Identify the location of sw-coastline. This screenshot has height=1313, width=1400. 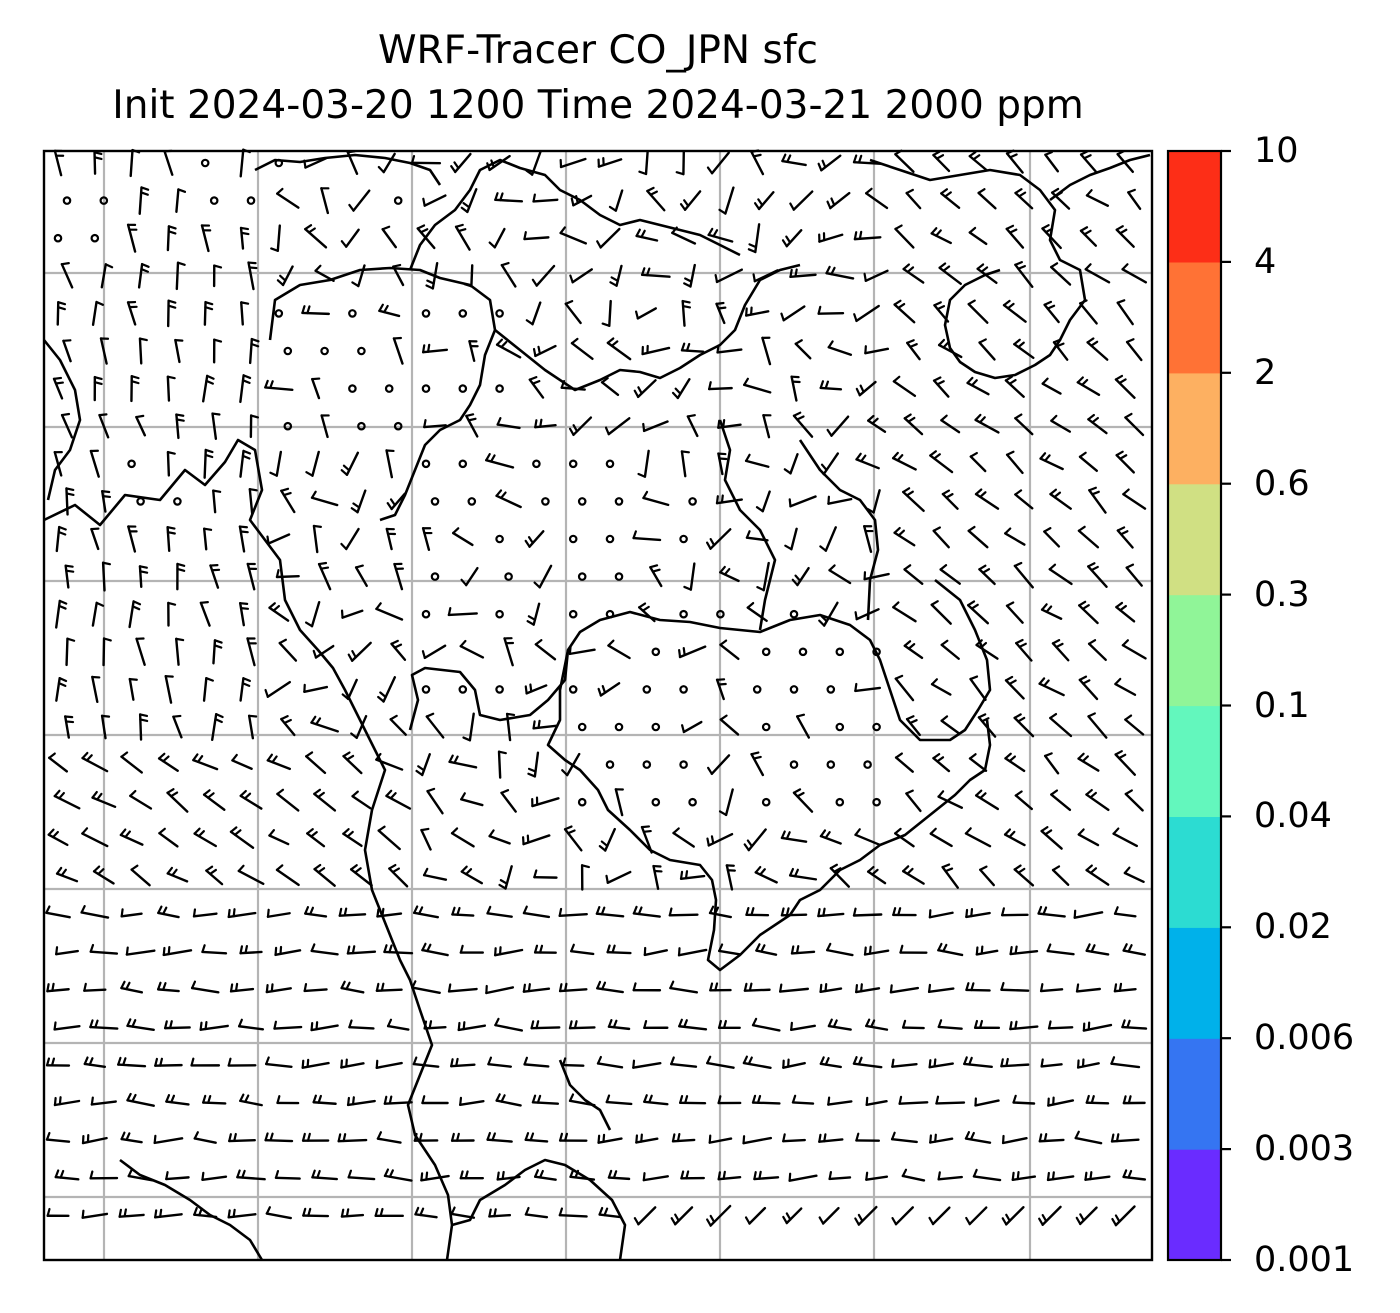
(191, 1209).